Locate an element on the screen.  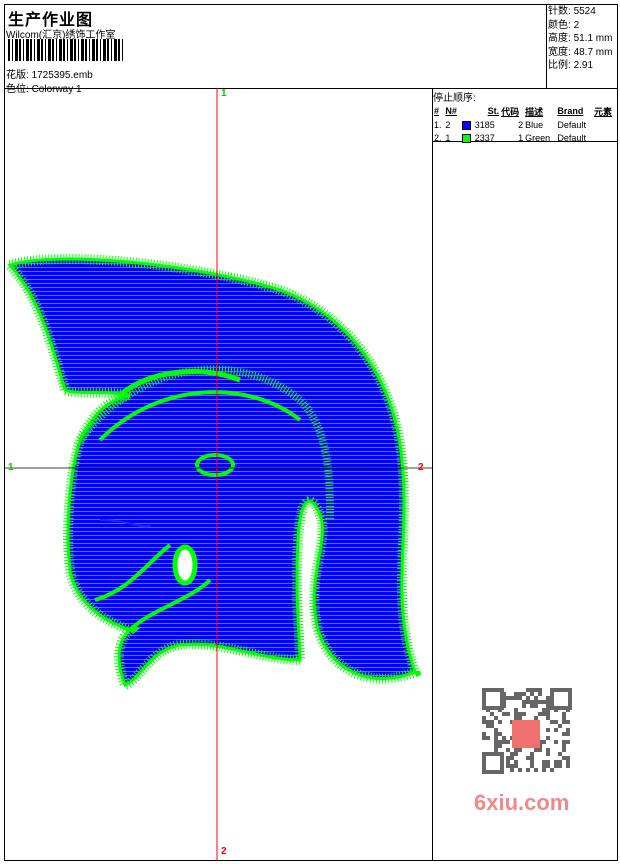
col-element: 元素 is located at coordinates (602, 111).